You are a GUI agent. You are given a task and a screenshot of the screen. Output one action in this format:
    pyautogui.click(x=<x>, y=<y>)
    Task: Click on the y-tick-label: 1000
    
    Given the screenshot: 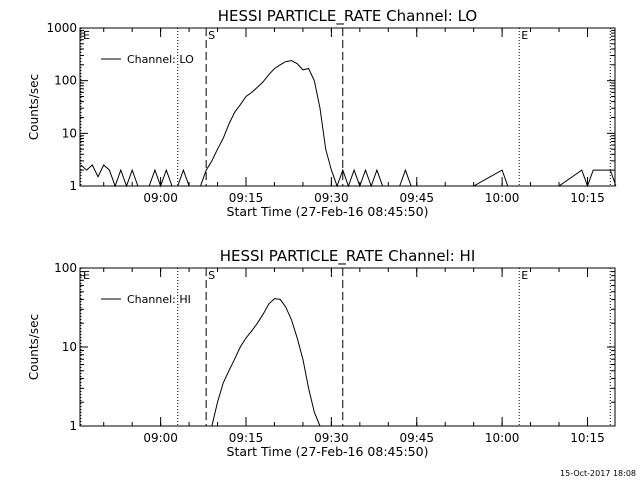 What is the action you would take?
    pyautogui.click(x=61, y=28)
    